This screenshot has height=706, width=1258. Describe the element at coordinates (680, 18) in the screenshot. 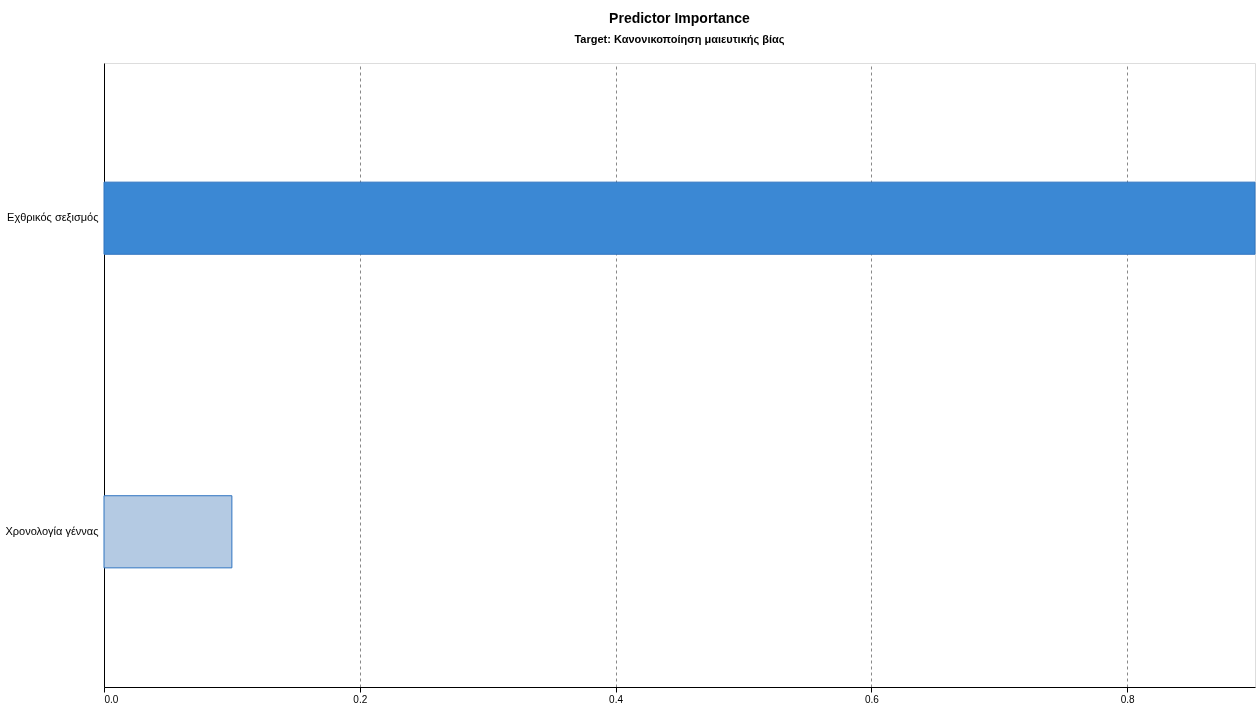

I see `chart-title: Predictor Importance` at that location.